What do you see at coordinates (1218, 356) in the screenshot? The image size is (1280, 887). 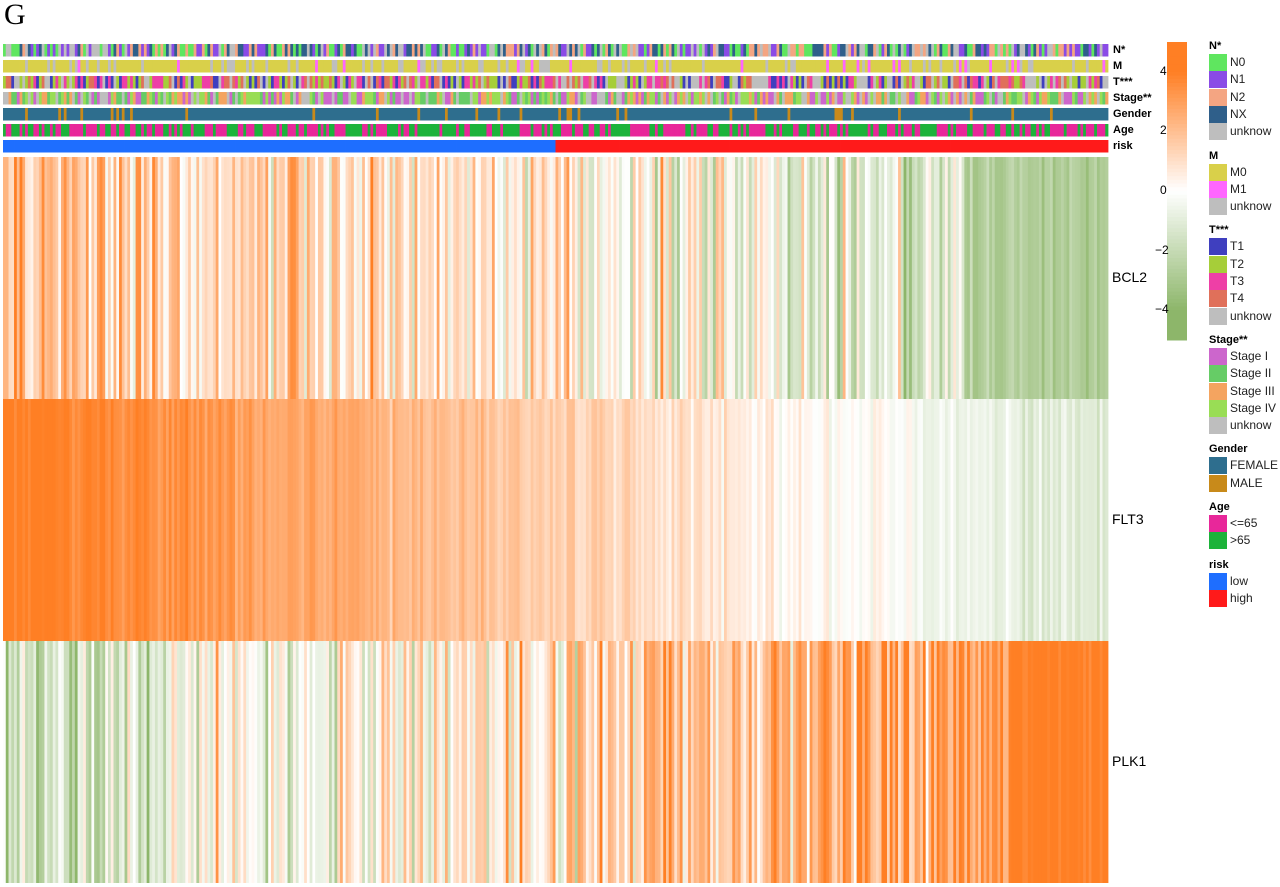 I see `legend-swatch` at bounding box center [1218, 356].